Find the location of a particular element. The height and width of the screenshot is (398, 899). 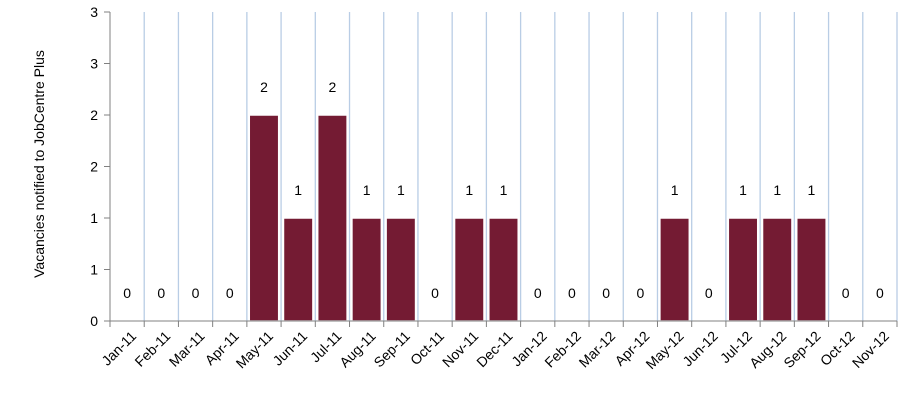

x-tick-label: Nov-12 is located at coordinates (870, 349).